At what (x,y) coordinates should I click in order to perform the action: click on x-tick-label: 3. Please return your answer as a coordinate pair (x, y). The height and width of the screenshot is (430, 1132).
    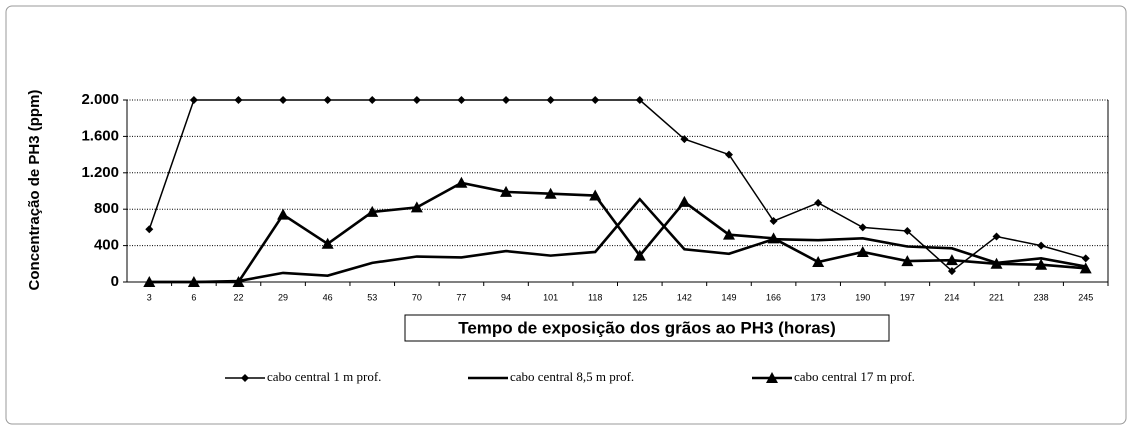
    Looking at the image, I should click on (149, 297).